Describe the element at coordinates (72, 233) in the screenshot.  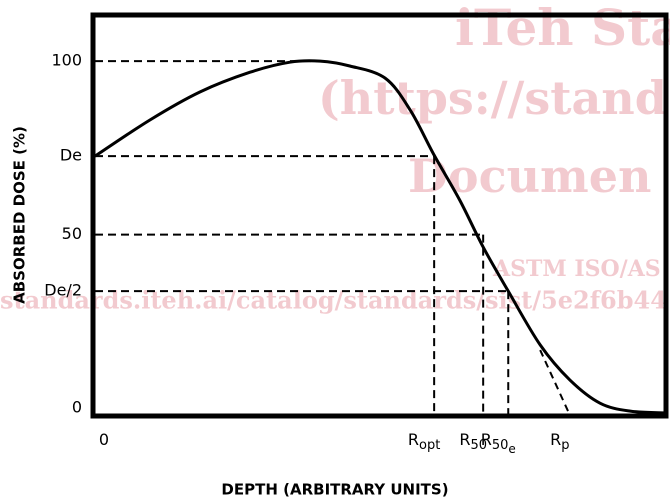
I see `y-tick-label: 50` at that location.